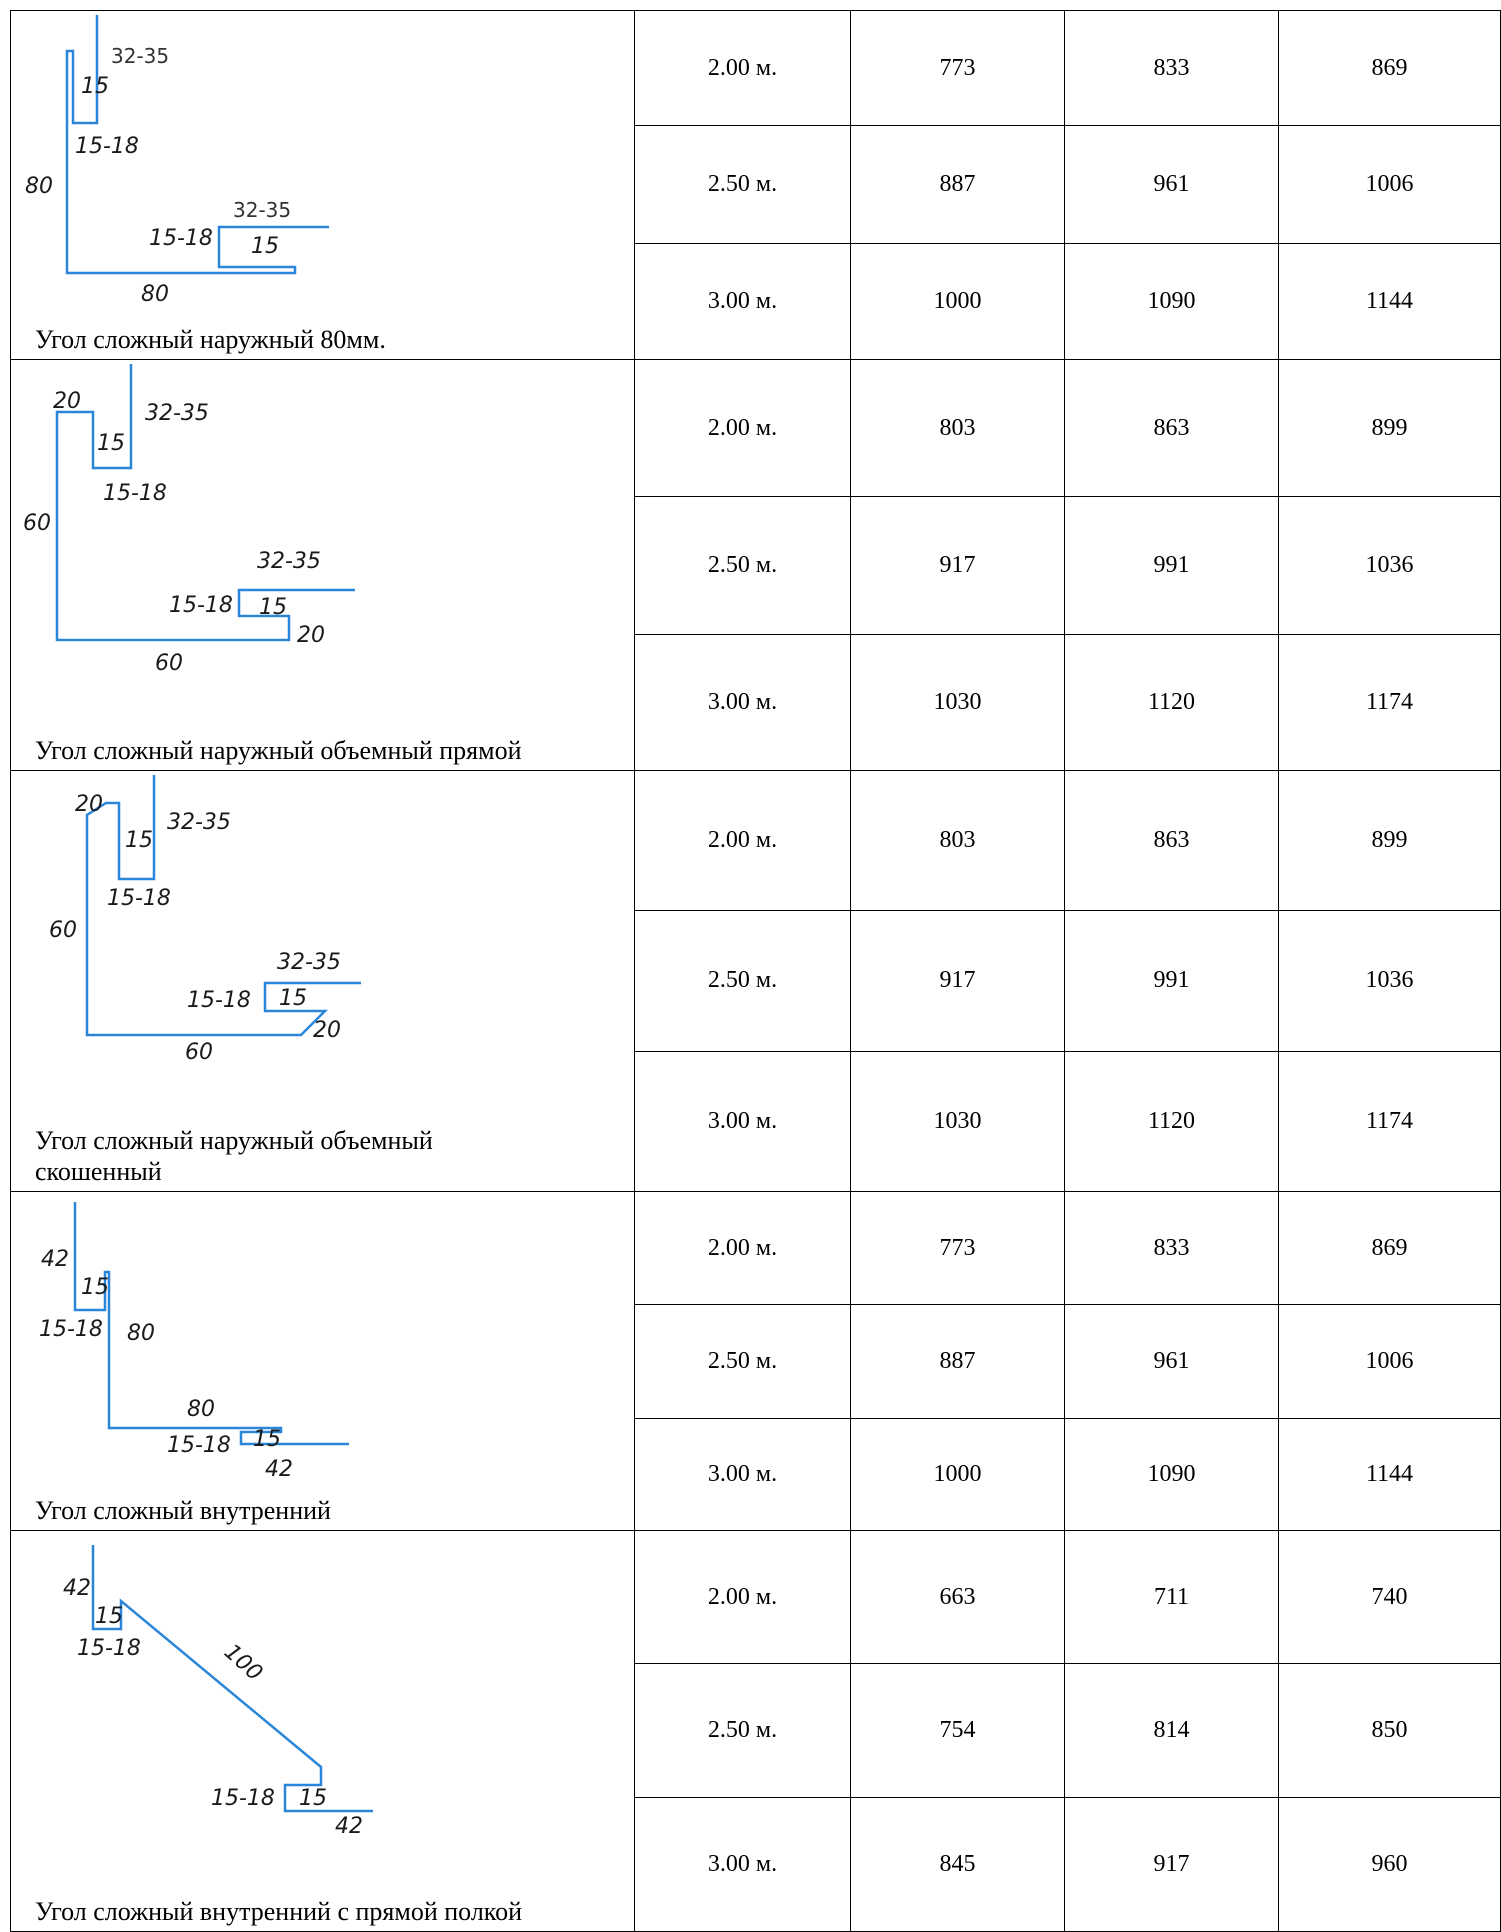  Describe the element at coordinates (756, 565) in the screenshot. I see `table-row: 2.50 м. 917 991 1036` at that location.